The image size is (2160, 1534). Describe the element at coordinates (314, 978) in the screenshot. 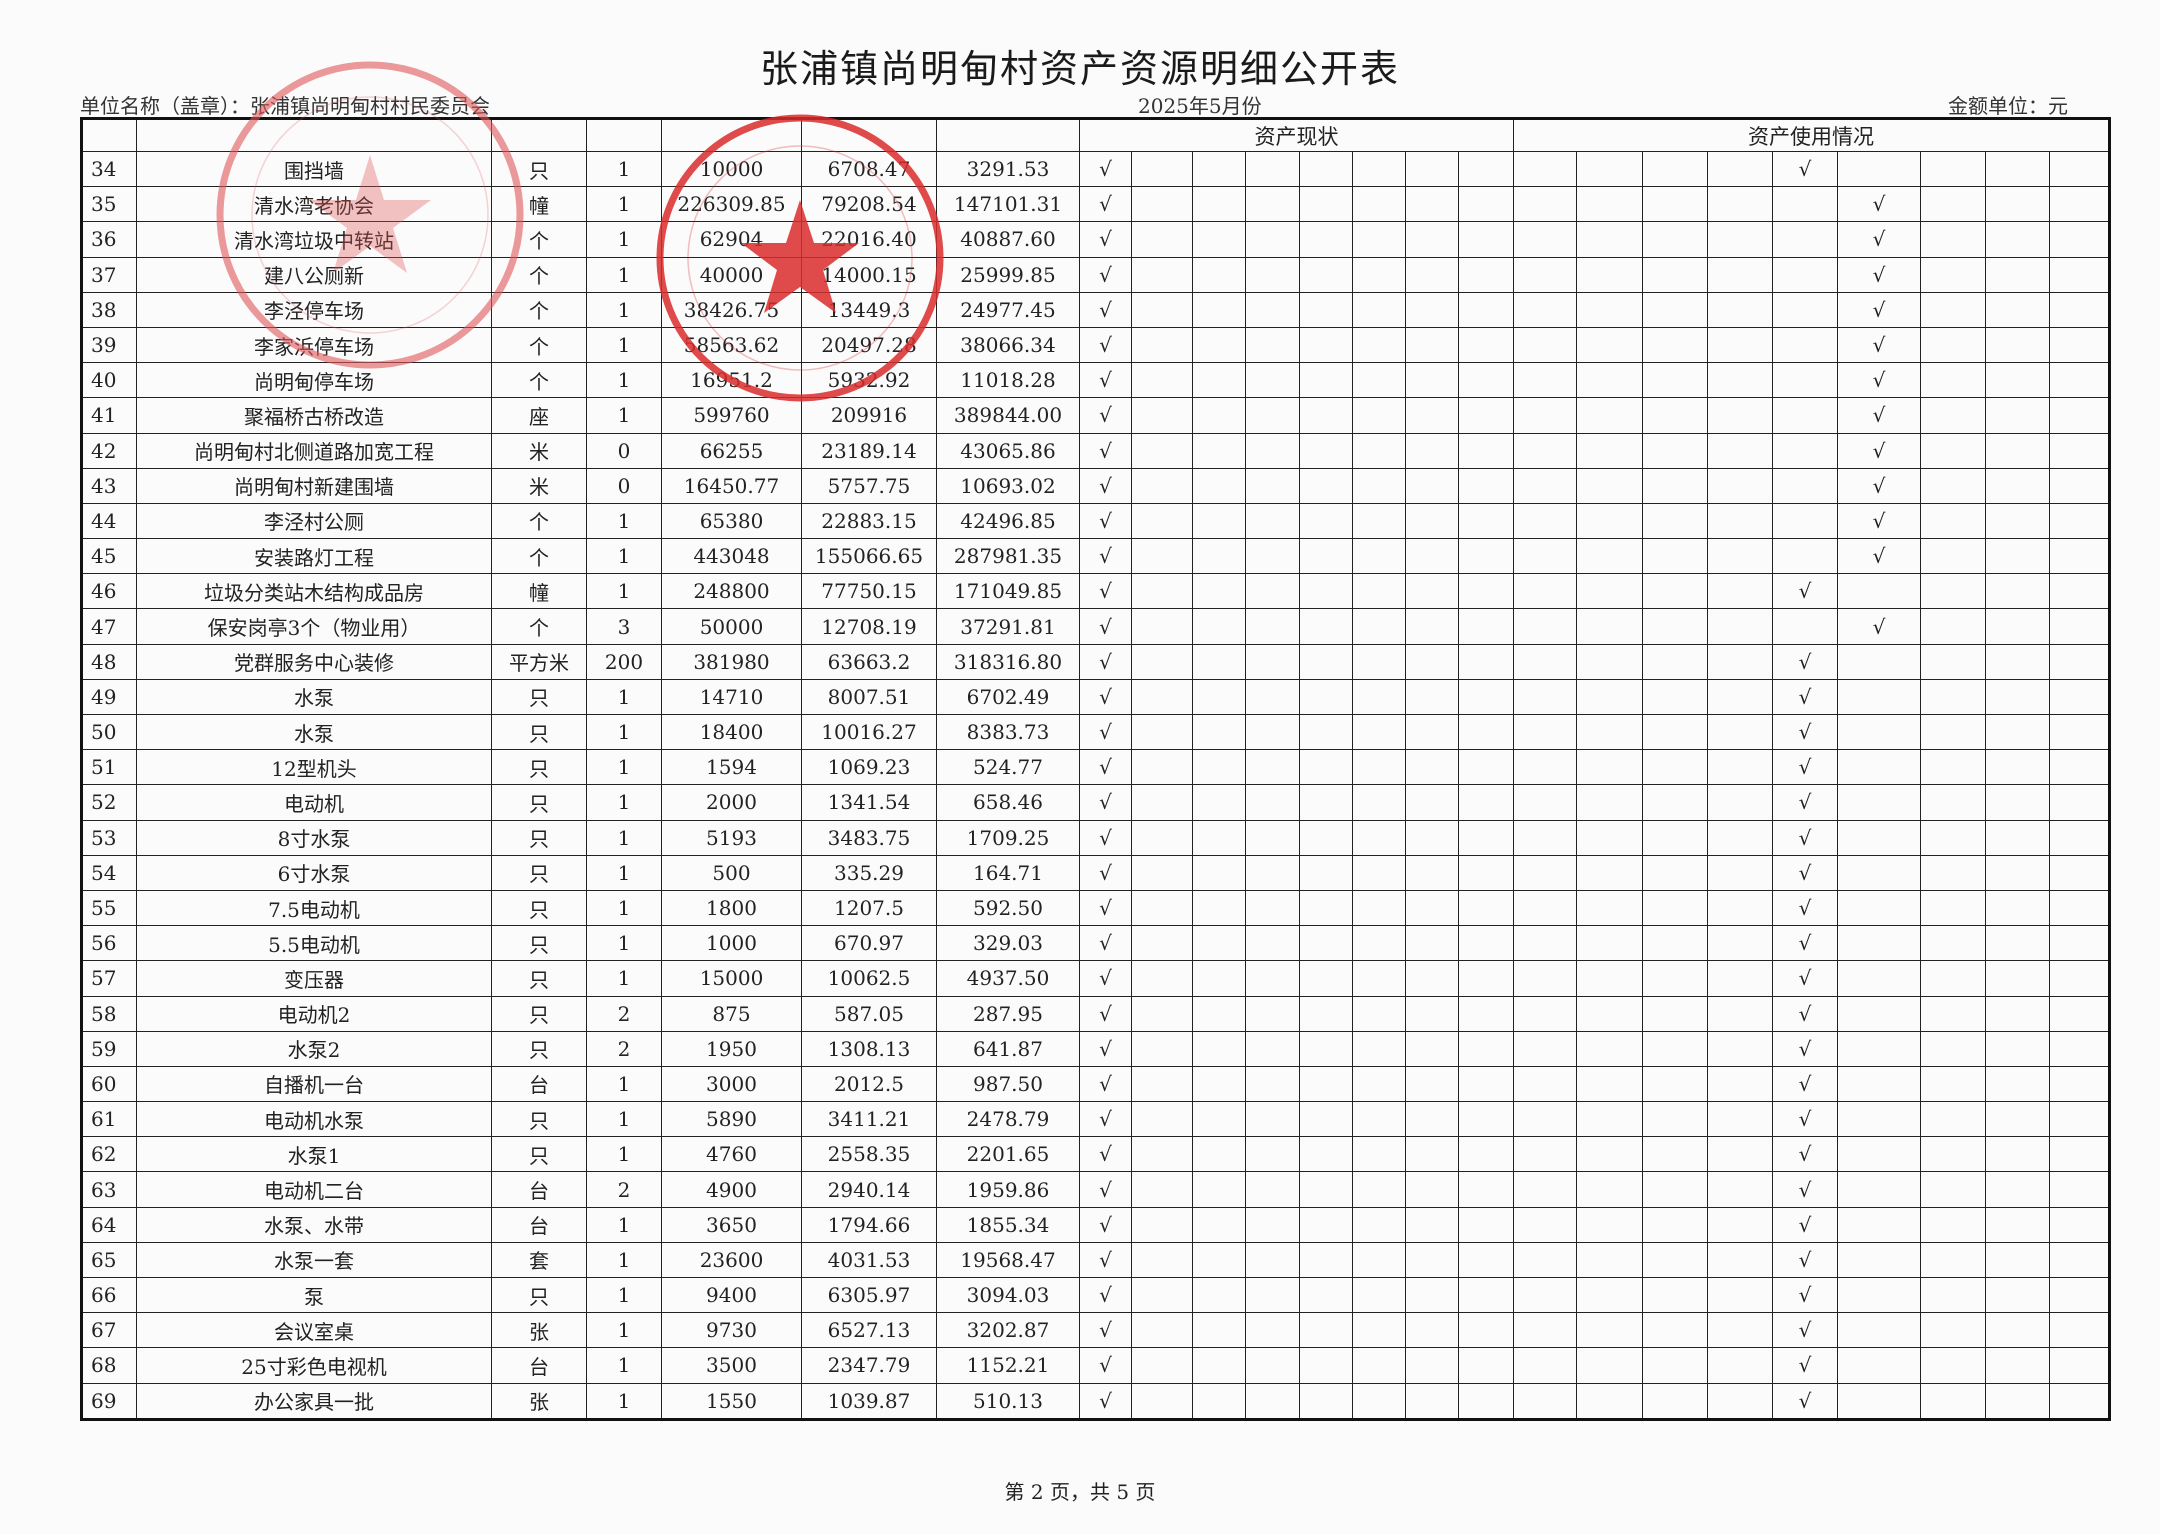

I see `asset-name-cell: 变压器` at that location.